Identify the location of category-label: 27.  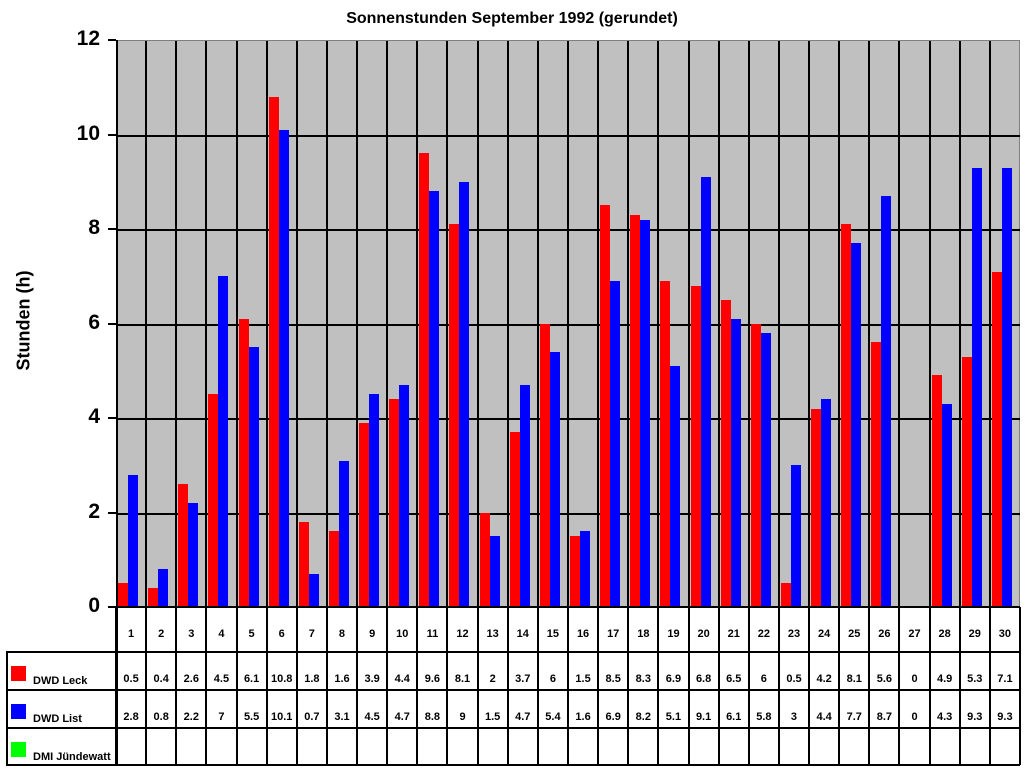
(914, 634).